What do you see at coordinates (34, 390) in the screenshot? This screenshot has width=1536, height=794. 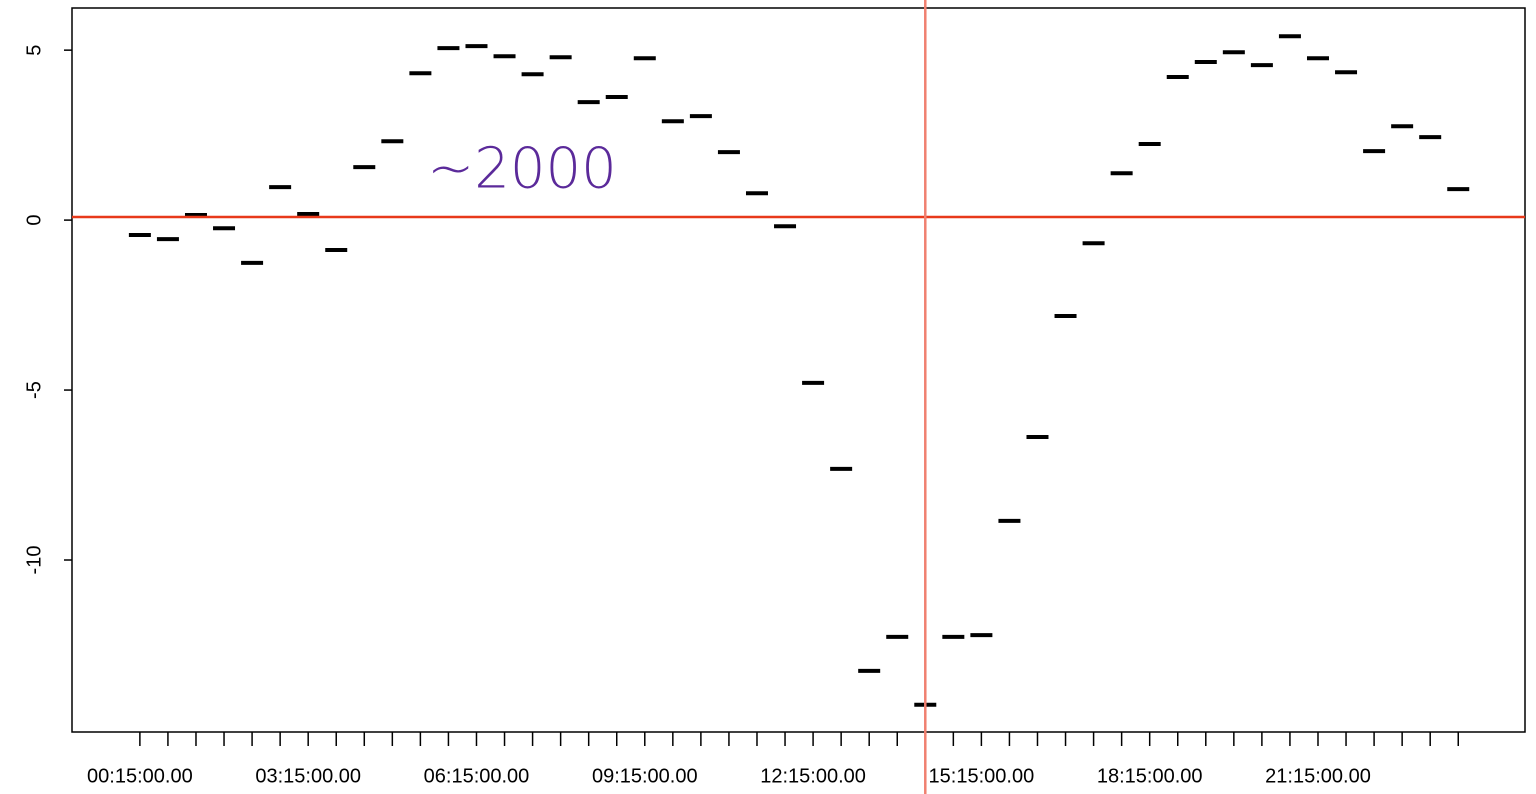 I see `y-tick-label: -5` at bounding box center [34, 390].